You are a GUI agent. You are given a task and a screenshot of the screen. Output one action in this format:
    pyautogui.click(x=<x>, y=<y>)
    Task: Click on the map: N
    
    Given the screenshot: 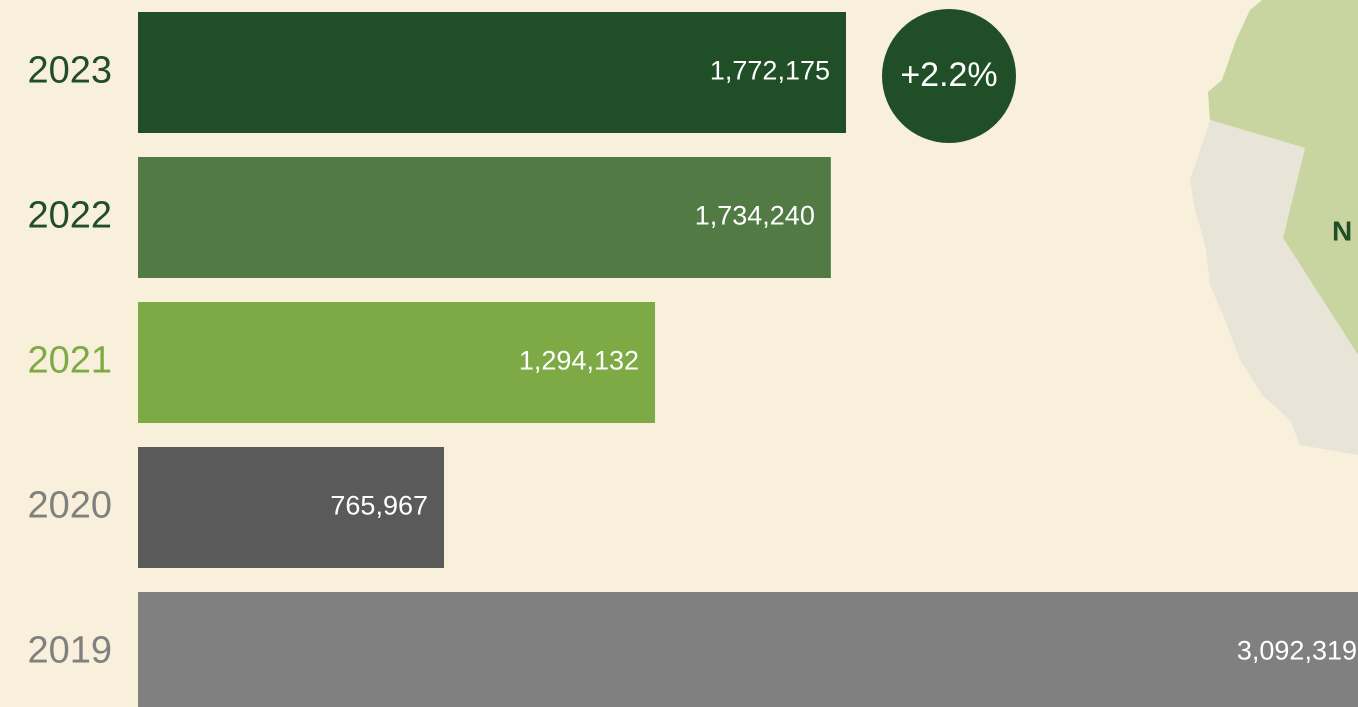 What is the action you would take?
    pyautogui.click(x=1274, y=227)
    